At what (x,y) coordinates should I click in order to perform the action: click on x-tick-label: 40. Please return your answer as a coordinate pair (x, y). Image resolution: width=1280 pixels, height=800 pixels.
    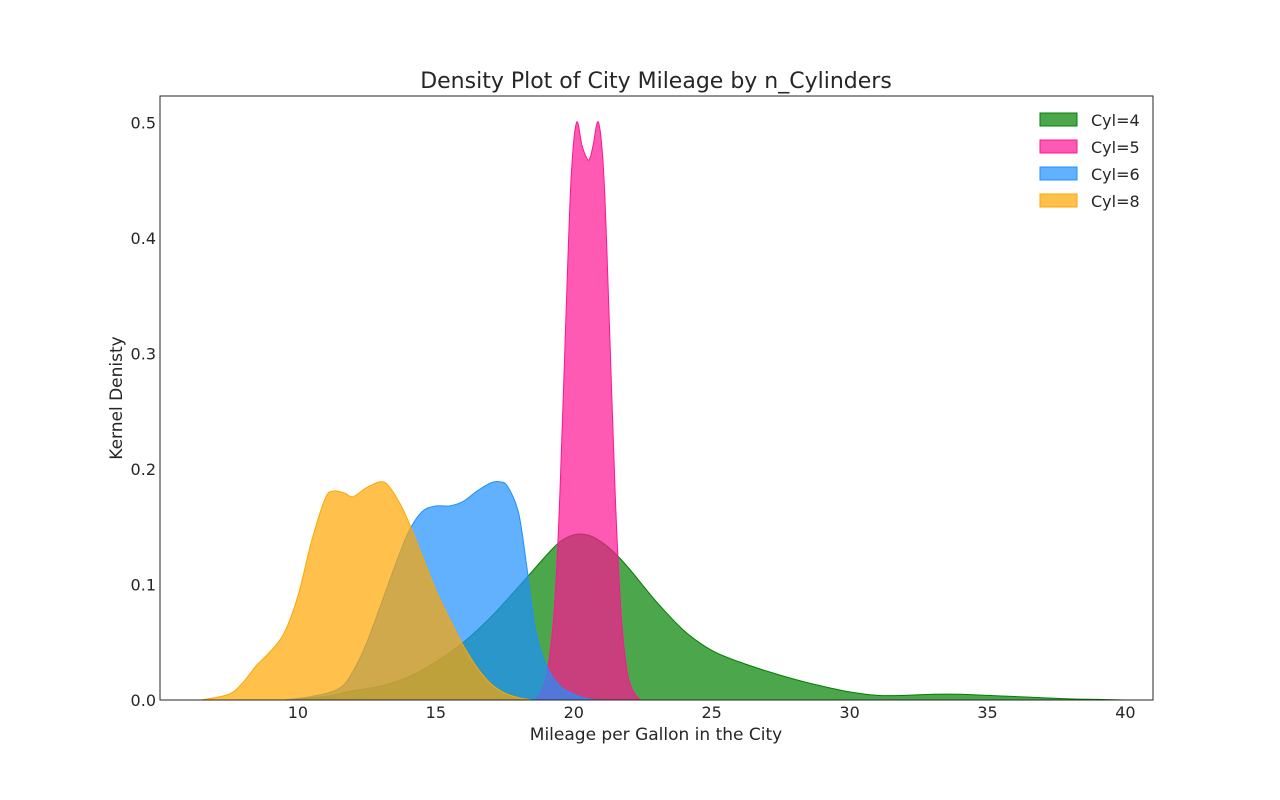
    Looking at the image, I should click on (1125, 712).